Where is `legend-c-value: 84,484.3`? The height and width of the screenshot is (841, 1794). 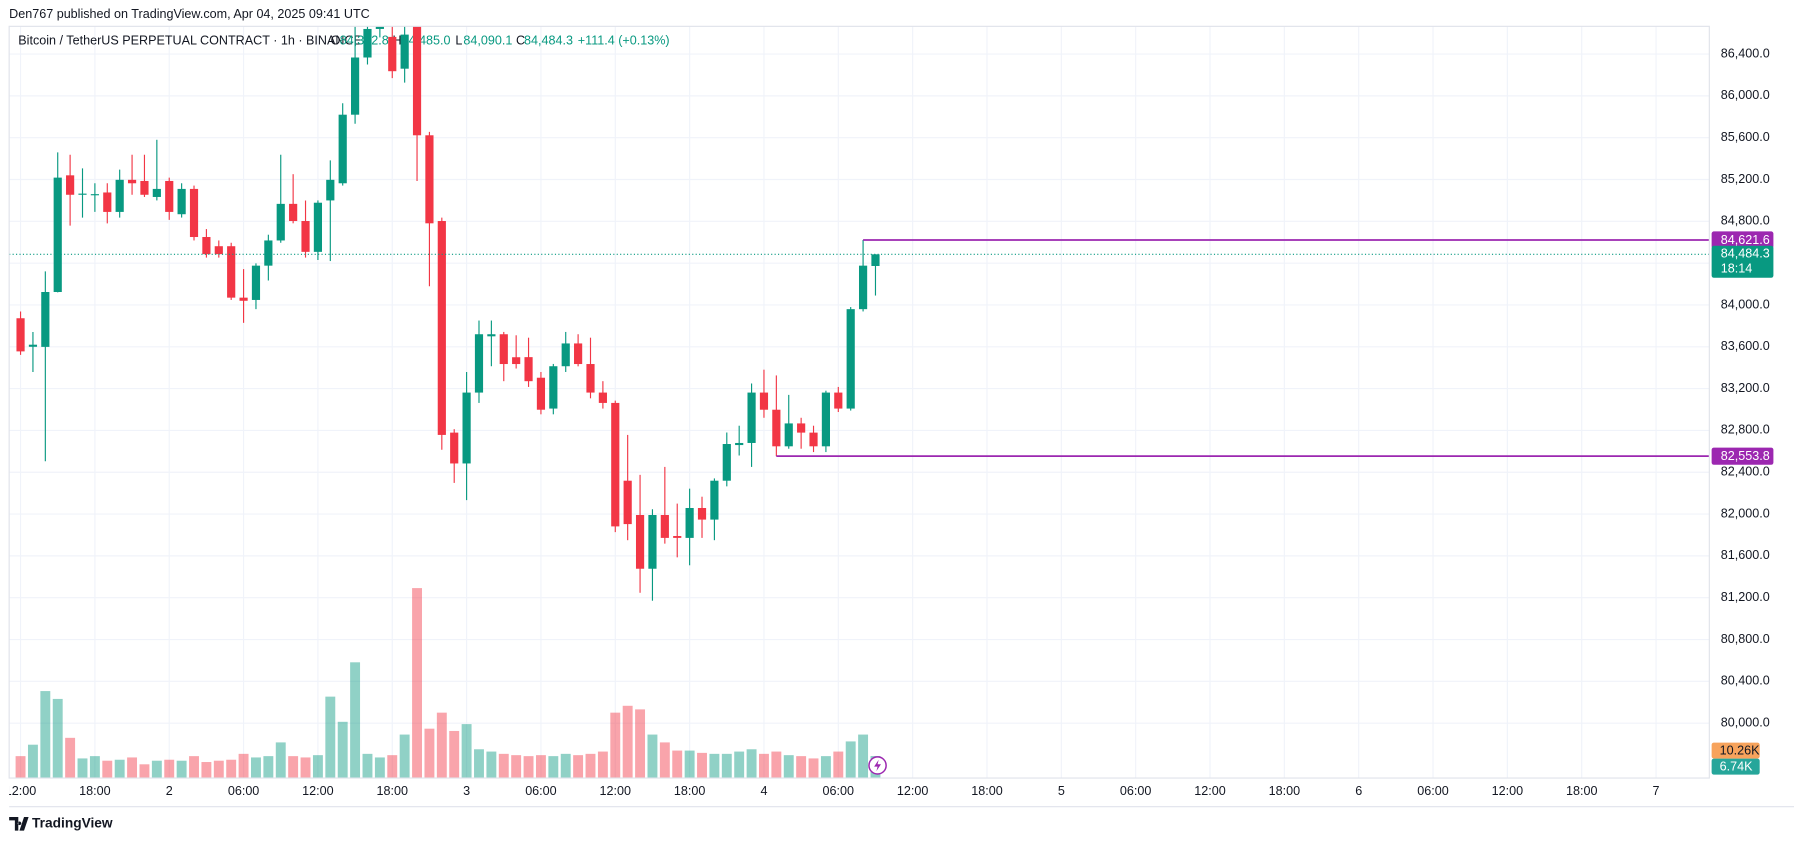 legend-c-value: 84,484.3 is located at coordinates (548, 41).